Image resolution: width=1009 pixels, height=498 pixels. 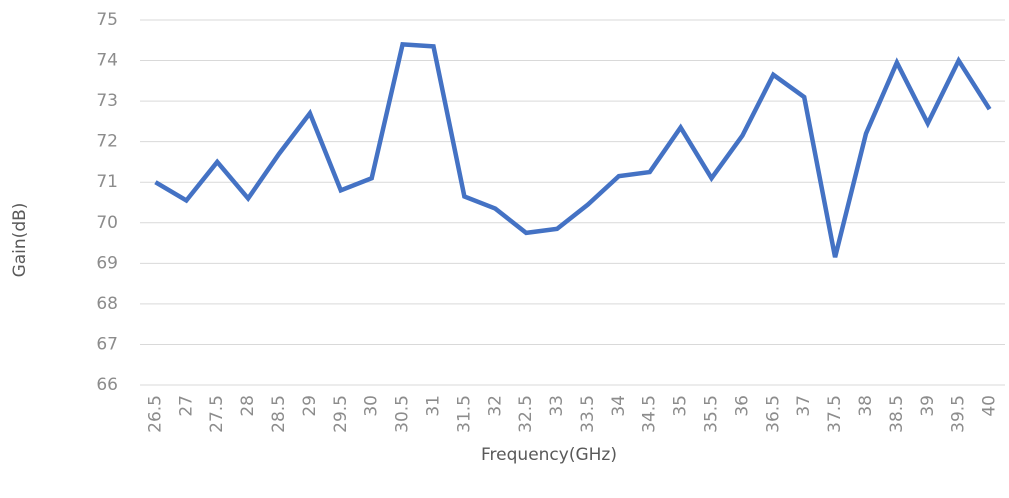 What do you see at coordinates (372, 406) in the screenshot?
I see `x-tick-label: 30` at bounding box center [372, 406].